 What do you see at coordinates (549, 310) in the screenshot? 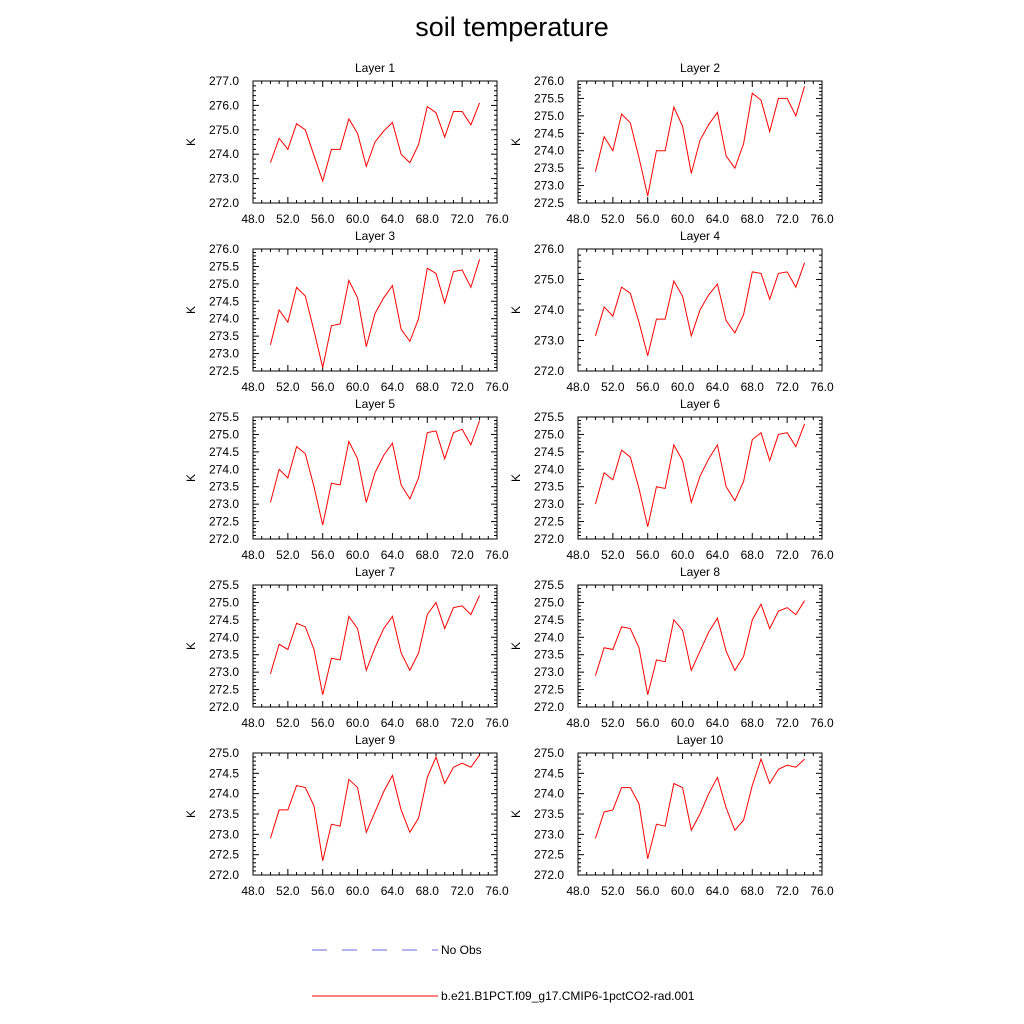
I see `panel-4-y-tick-label: 274.0` at bounding box center [549, 310].